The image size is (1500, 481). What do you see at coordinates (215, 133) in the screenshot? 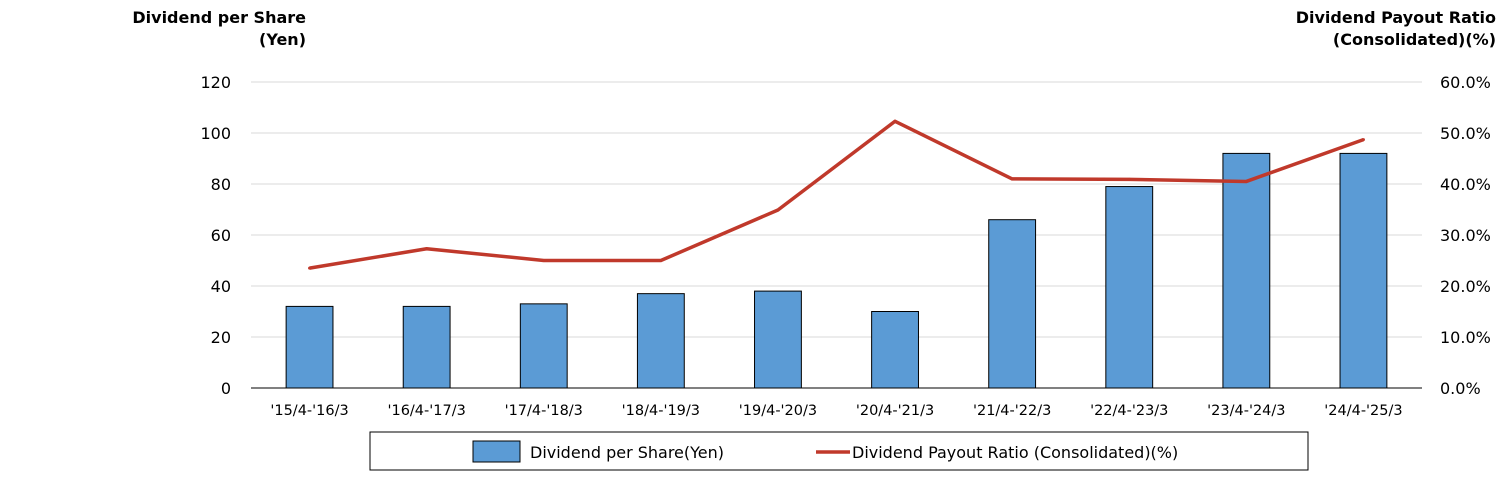
I see `left-tick-label: 100` at bounding box center [215, 133].